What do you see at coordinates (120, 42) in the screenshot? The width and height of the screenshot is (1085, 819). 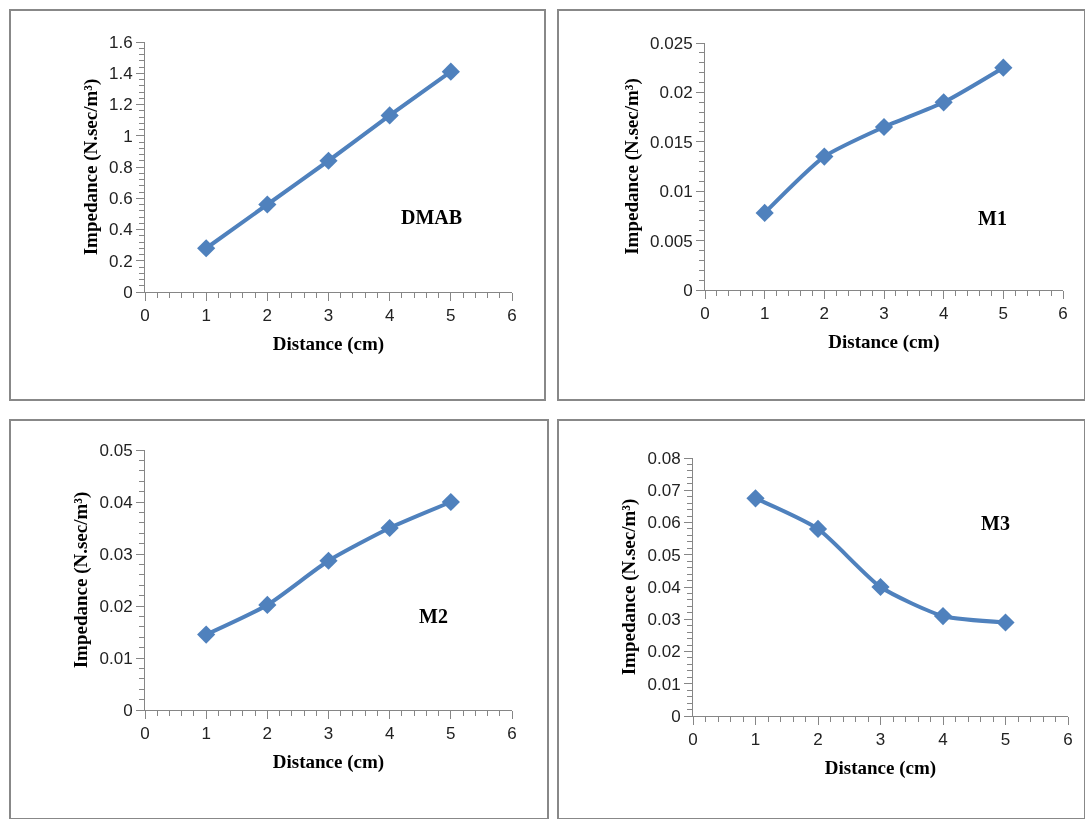 I see `y-tick-label: 1.6` at bounding box center [120, 42].